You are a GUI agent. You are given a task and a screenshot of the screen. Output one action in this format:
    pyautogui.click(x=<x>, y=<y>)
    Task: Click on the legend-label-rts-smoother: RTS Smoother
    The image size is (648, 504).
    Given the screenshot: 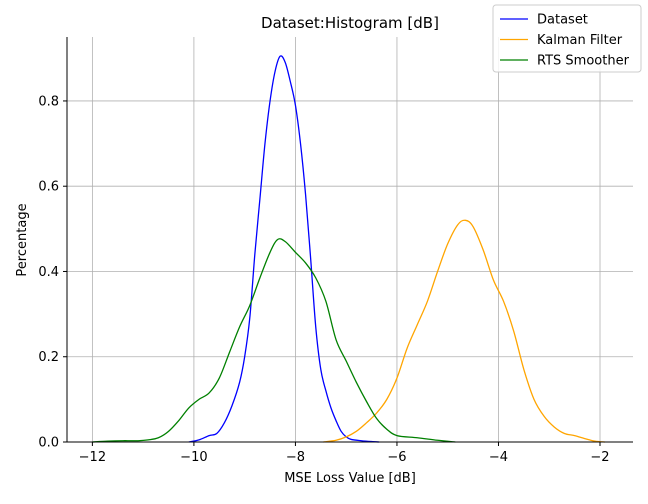 What is the action you would take?
    pyautogui.click(x=583, y=61)
    